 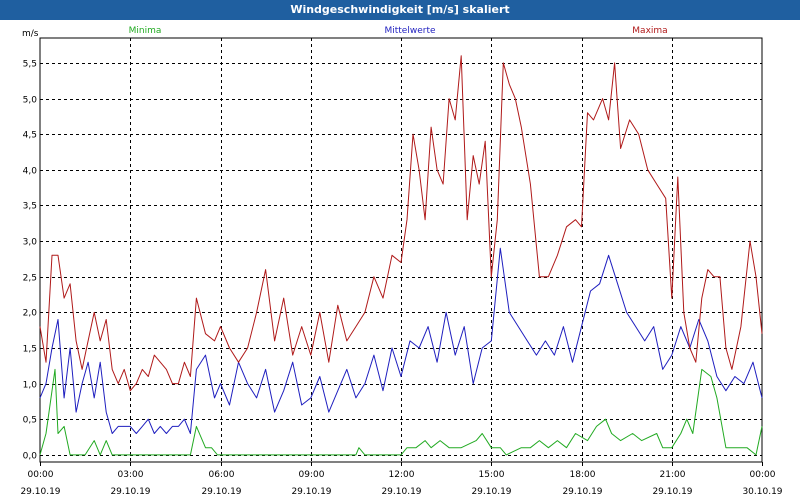 What do you see at coordinates (649, 31) in the screenshot?
I see `legend-label-maxima: Maxima` at bounding box center [649, 31].